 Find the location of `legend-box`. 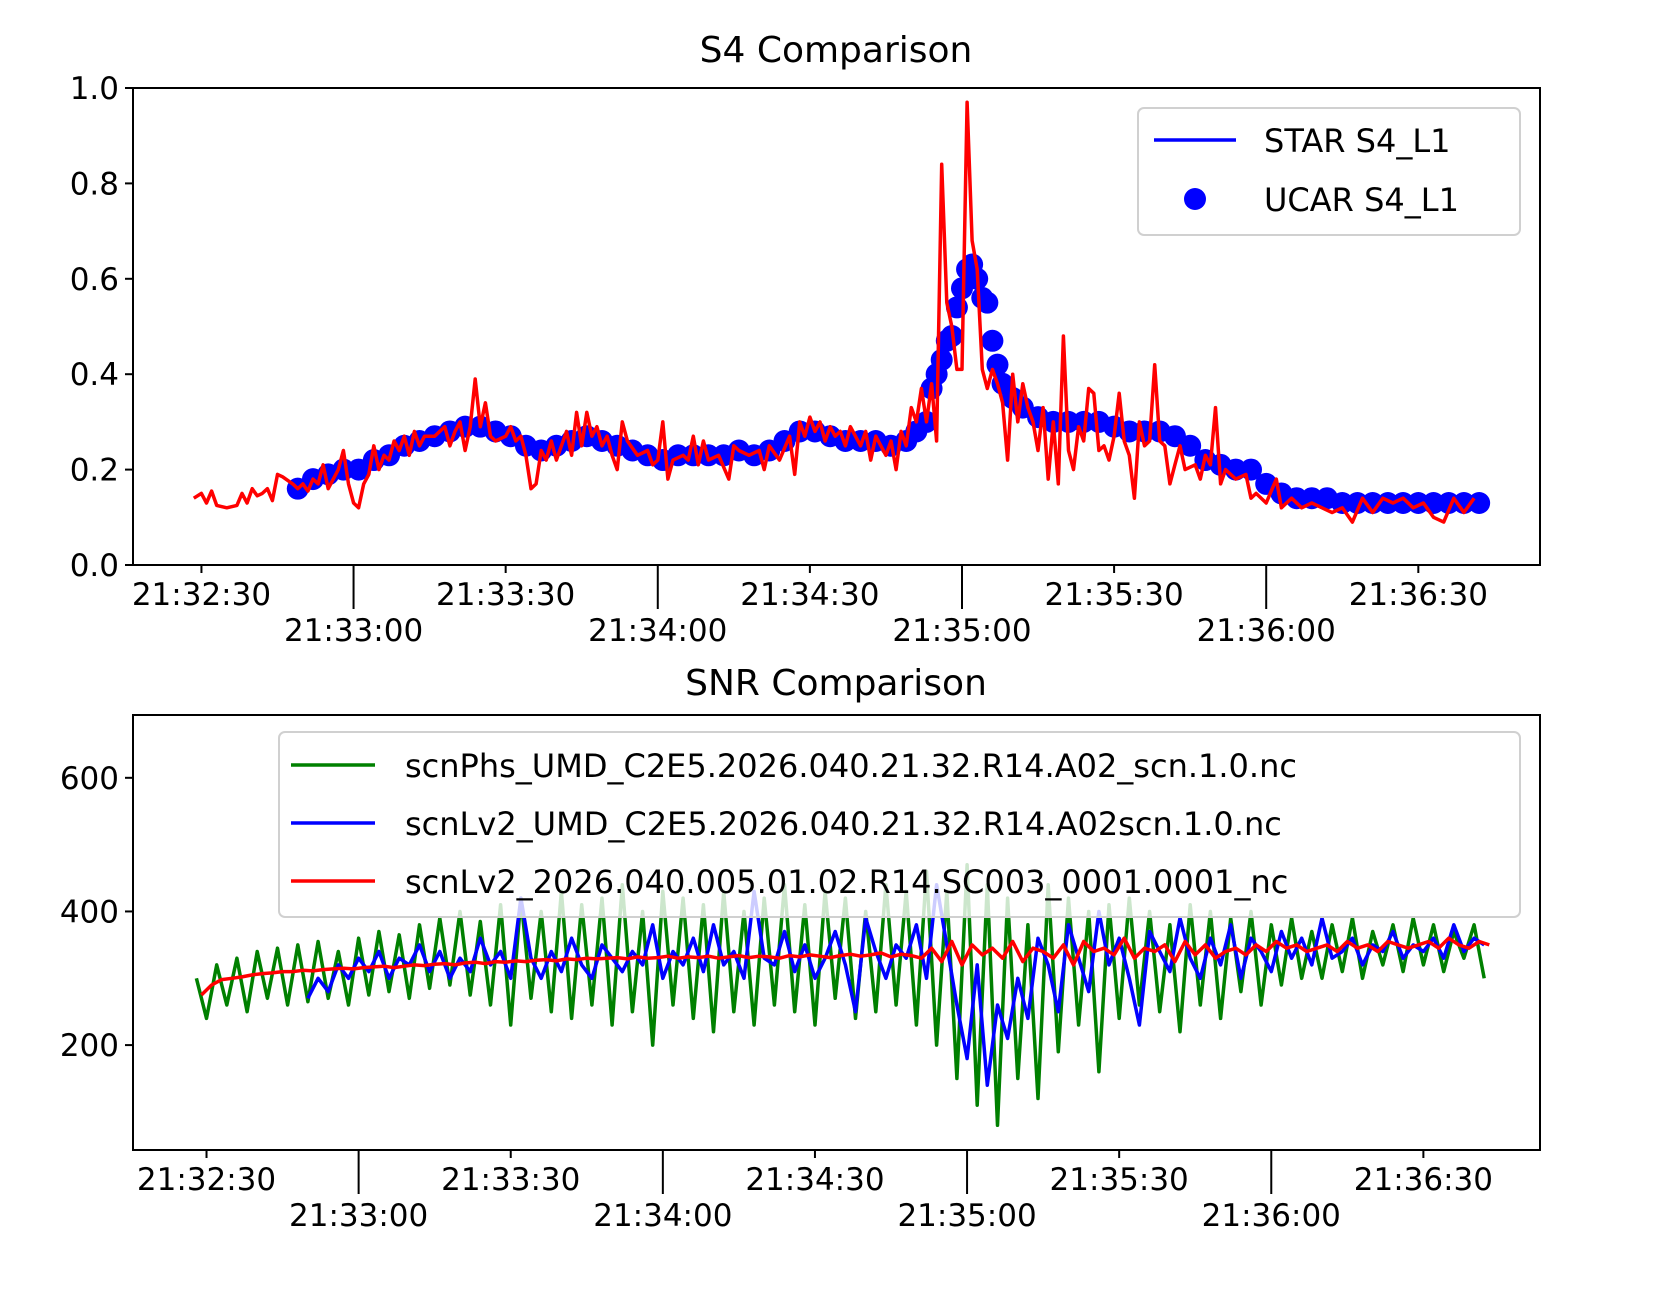

legend-box is located at coordinates (899, 824).